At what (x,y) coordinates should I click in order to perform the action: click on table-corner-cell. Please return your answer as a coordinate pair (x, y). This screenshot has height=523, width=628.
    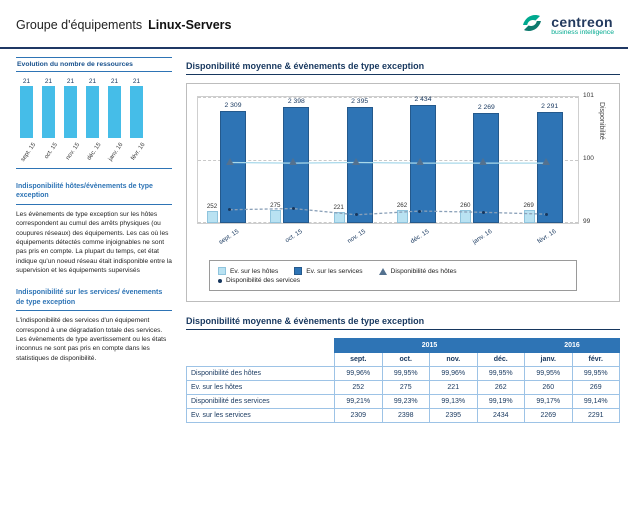
    Looking at the image, I should click on (260, 359).